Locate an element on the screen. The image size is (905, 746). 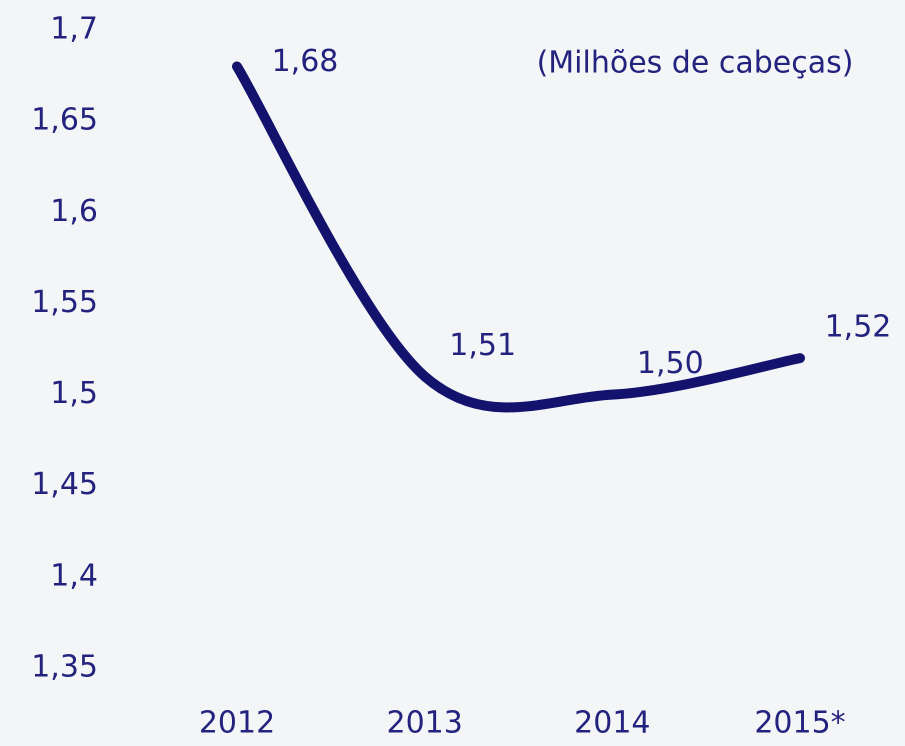
unit-label: (Milhões de cabeças) is located at coordinates (695, 63).